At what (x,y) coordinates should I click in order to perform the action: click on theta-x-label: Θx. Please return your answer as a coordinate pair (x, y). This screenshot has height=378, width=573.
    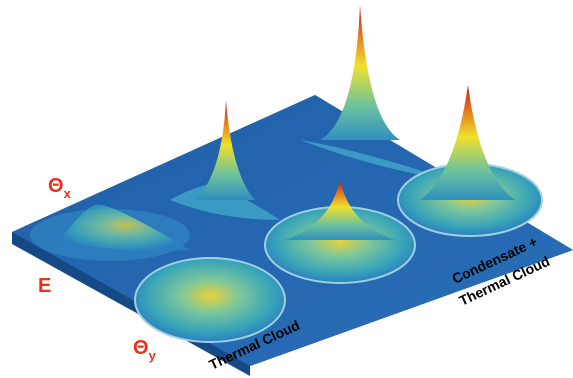
    Looking at the image, I should click on (60, 188).